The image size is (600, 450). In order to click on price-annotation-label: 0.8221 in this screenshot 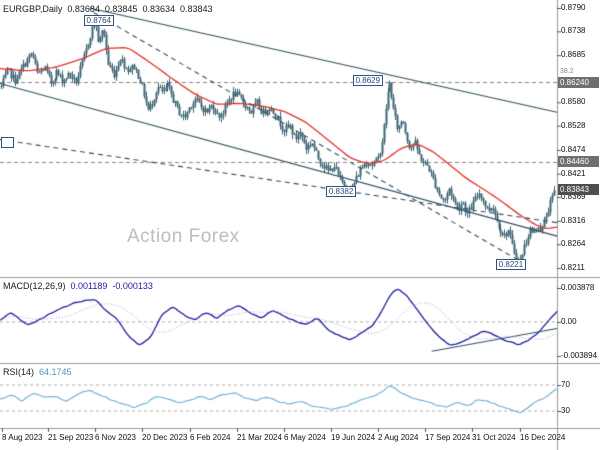, I will do `click(511, 264)`.